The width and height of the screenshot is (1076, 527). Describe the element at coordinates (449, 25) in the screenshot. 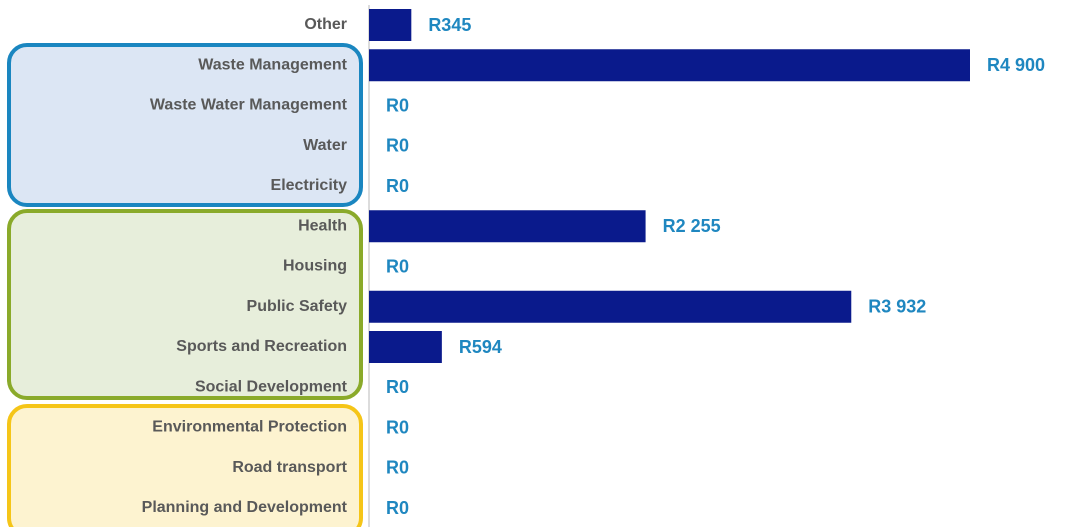

I see `value-label: R345` at that location.